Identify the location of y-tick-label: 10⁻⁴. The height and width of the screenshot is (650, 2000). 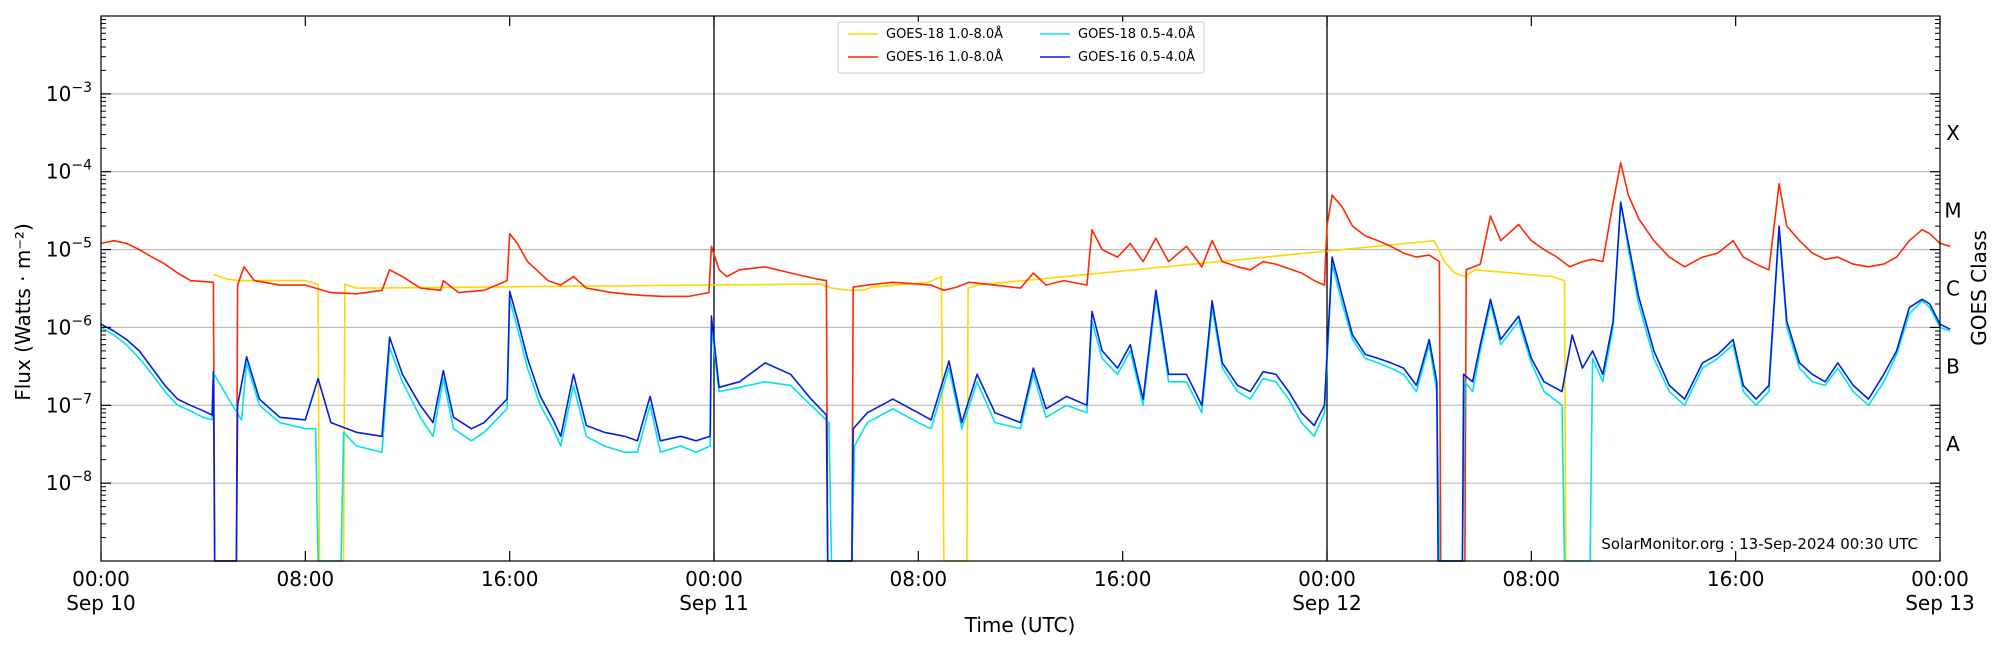
(69, 171).